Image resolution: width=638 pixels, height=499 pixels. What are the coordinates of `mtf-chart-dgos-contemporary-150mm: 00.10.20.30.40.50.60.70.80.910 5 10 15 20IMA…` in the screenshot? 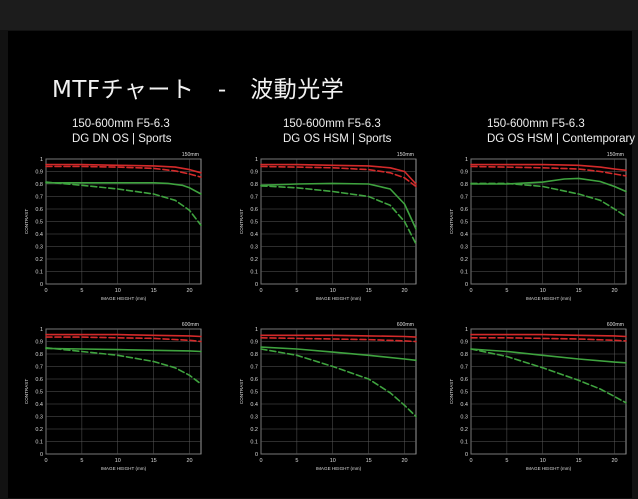 It's located at (538, 226).